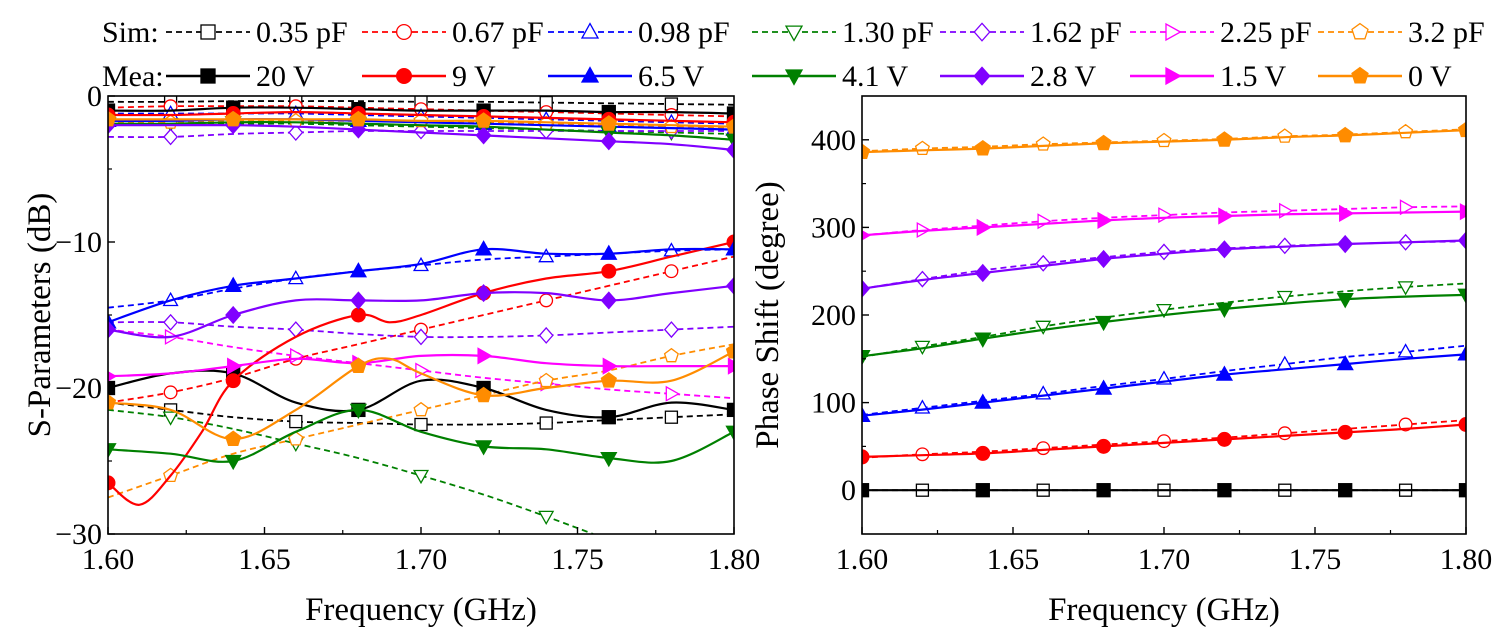 The height and width of the screenshot is (636, 1494). I want to click on legend-label: 0.98 pF, so click(684, 32).